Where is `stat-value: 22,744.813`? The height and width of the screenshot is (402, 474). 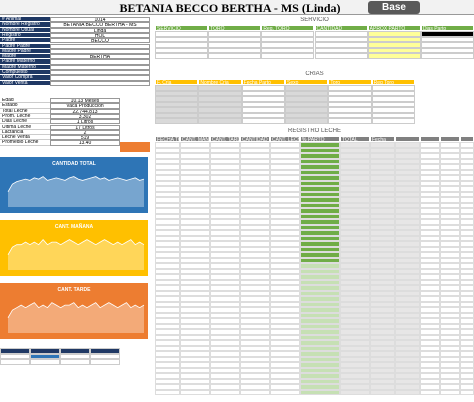
stat-value: 22,744.813 is located at coordinates (85, 111).